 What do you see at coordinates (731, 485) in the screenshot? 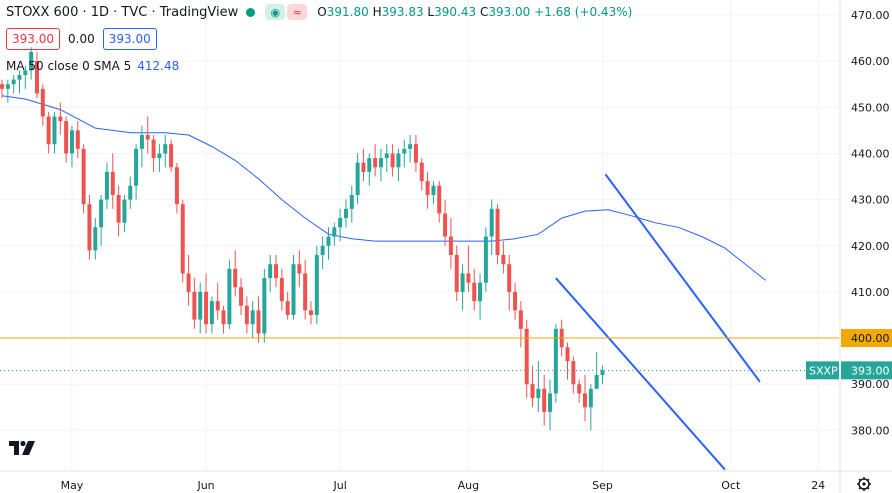
I see `x-tick-label: Oct` at bounding box center [731, 485].